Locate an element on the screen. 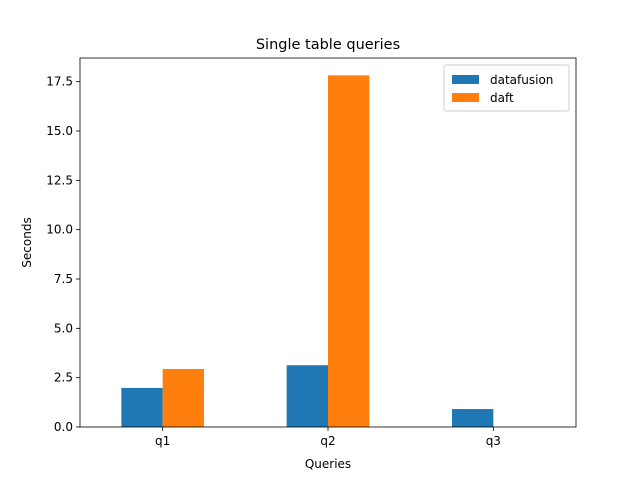  x-tick-label-q2: q2 is located at coordinates (327, 441).